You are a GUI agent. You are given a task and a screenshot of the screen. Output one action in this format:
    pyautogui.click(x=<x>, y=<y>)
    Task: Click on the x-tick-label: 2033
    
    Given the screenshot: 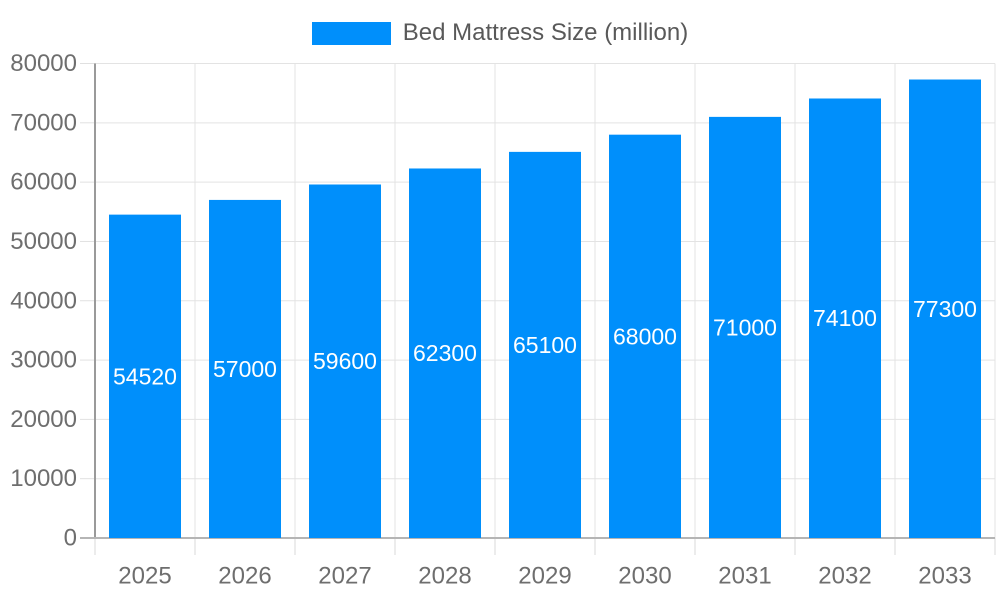 What is the action you would take?
    pyautogui.click(x=944, y=576)
    